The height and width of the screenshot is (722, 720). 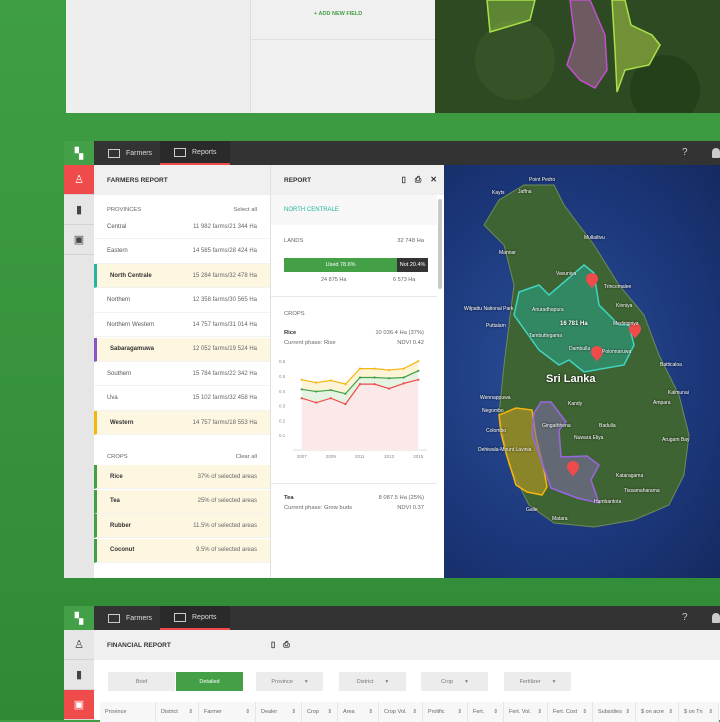 I want to click on crop-value: 25% of selected areas, so click(x=227, y=501).